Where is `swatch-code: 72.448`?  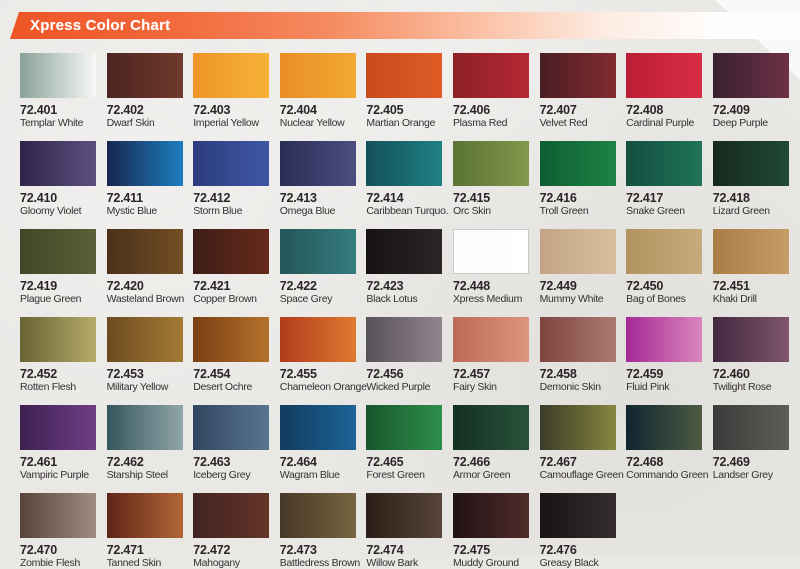
swatch-code: 72.448 is located at coordinates (471, 286).